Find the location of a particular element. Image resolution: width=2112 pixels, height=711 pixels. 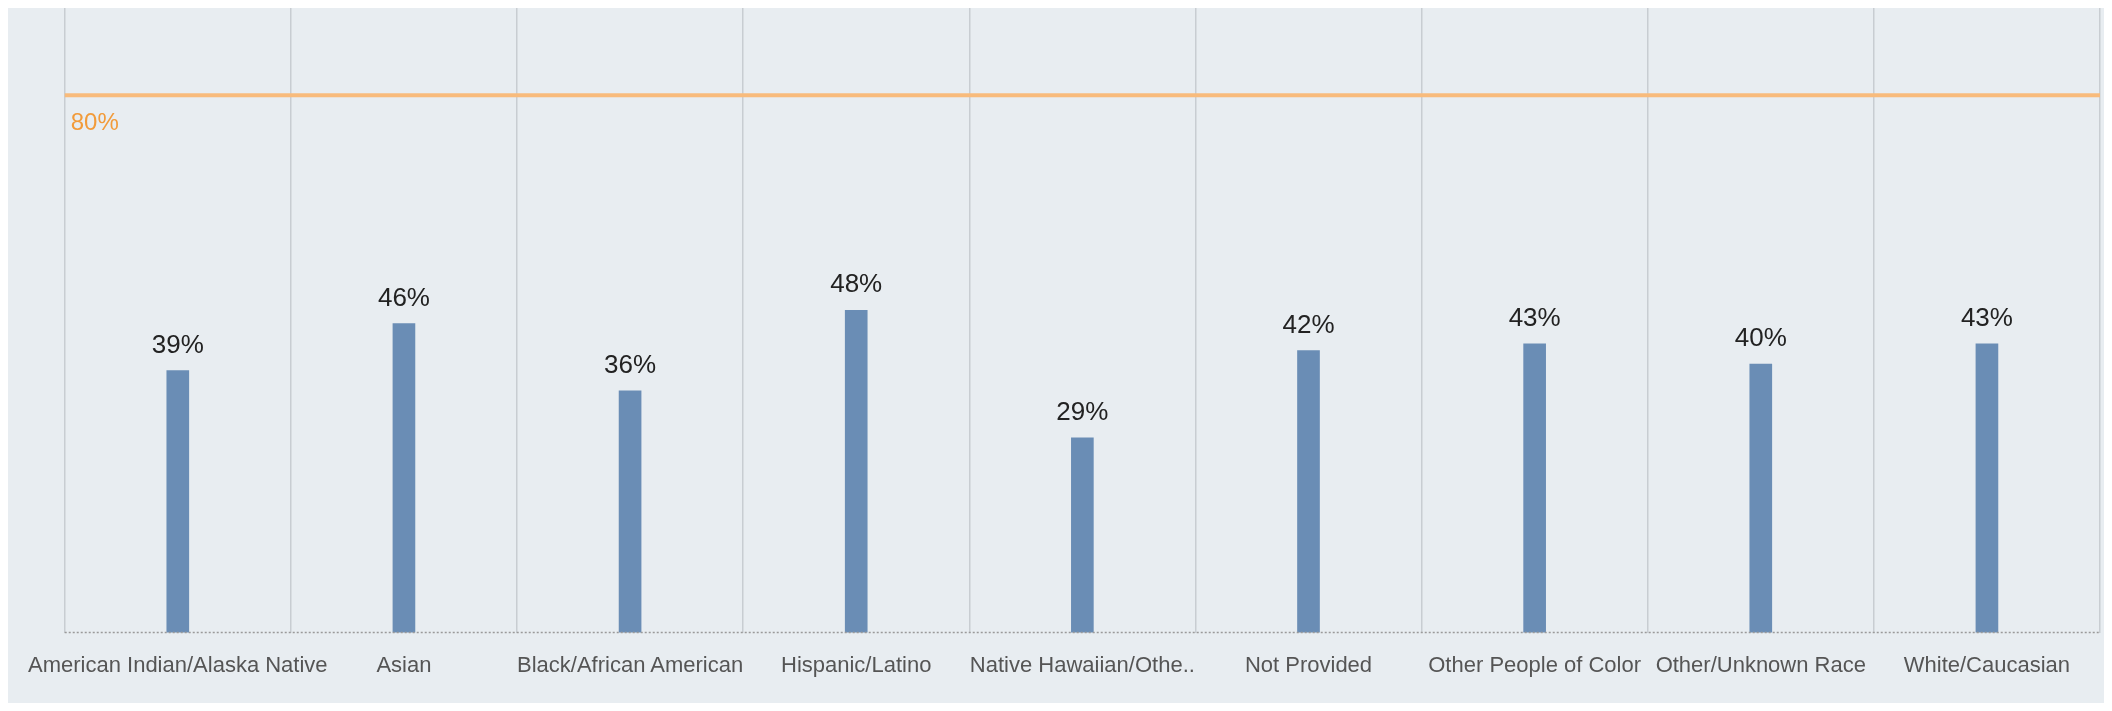

x-tick-label: White/Caucasian is located at coordinates (1987, 664).